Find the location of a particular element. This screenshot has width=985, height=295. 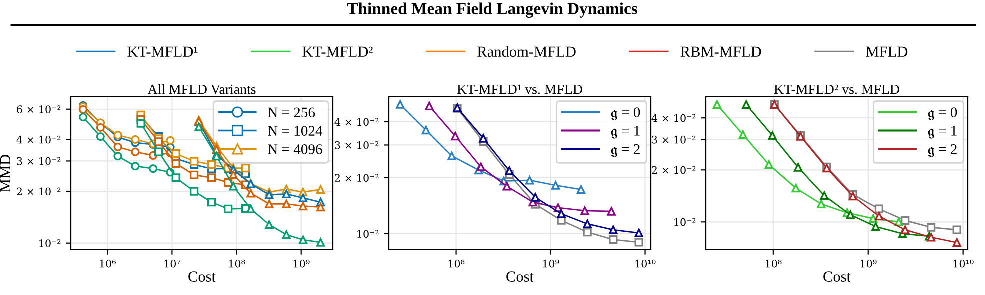

legend-label: N = 4096 is located at coordinates (295, 149).